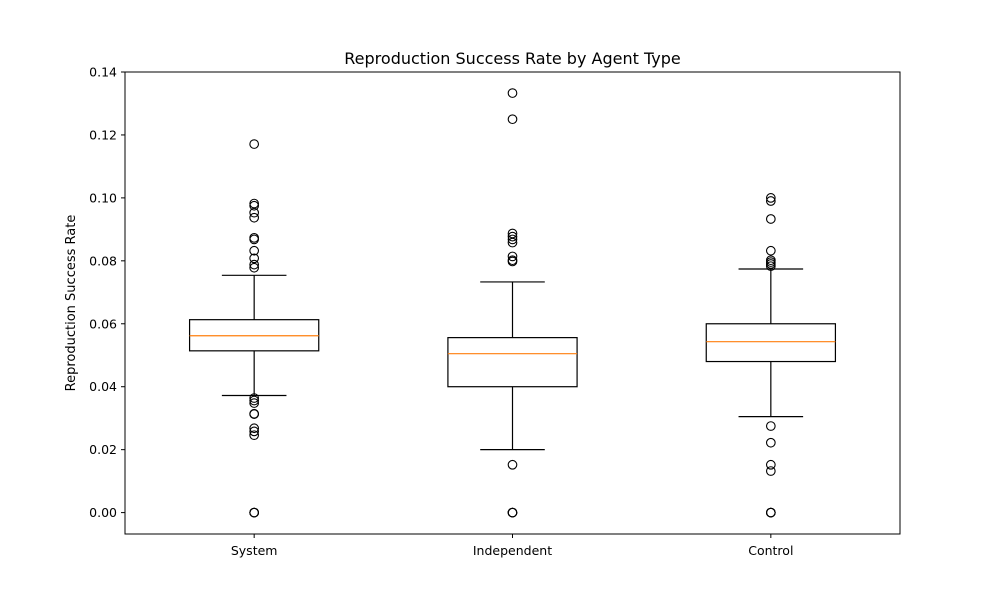  What do you see at coordinates (770, 550) in the screenshot?
I see `x-tick-label: Control` at bounding box center [770, 550].